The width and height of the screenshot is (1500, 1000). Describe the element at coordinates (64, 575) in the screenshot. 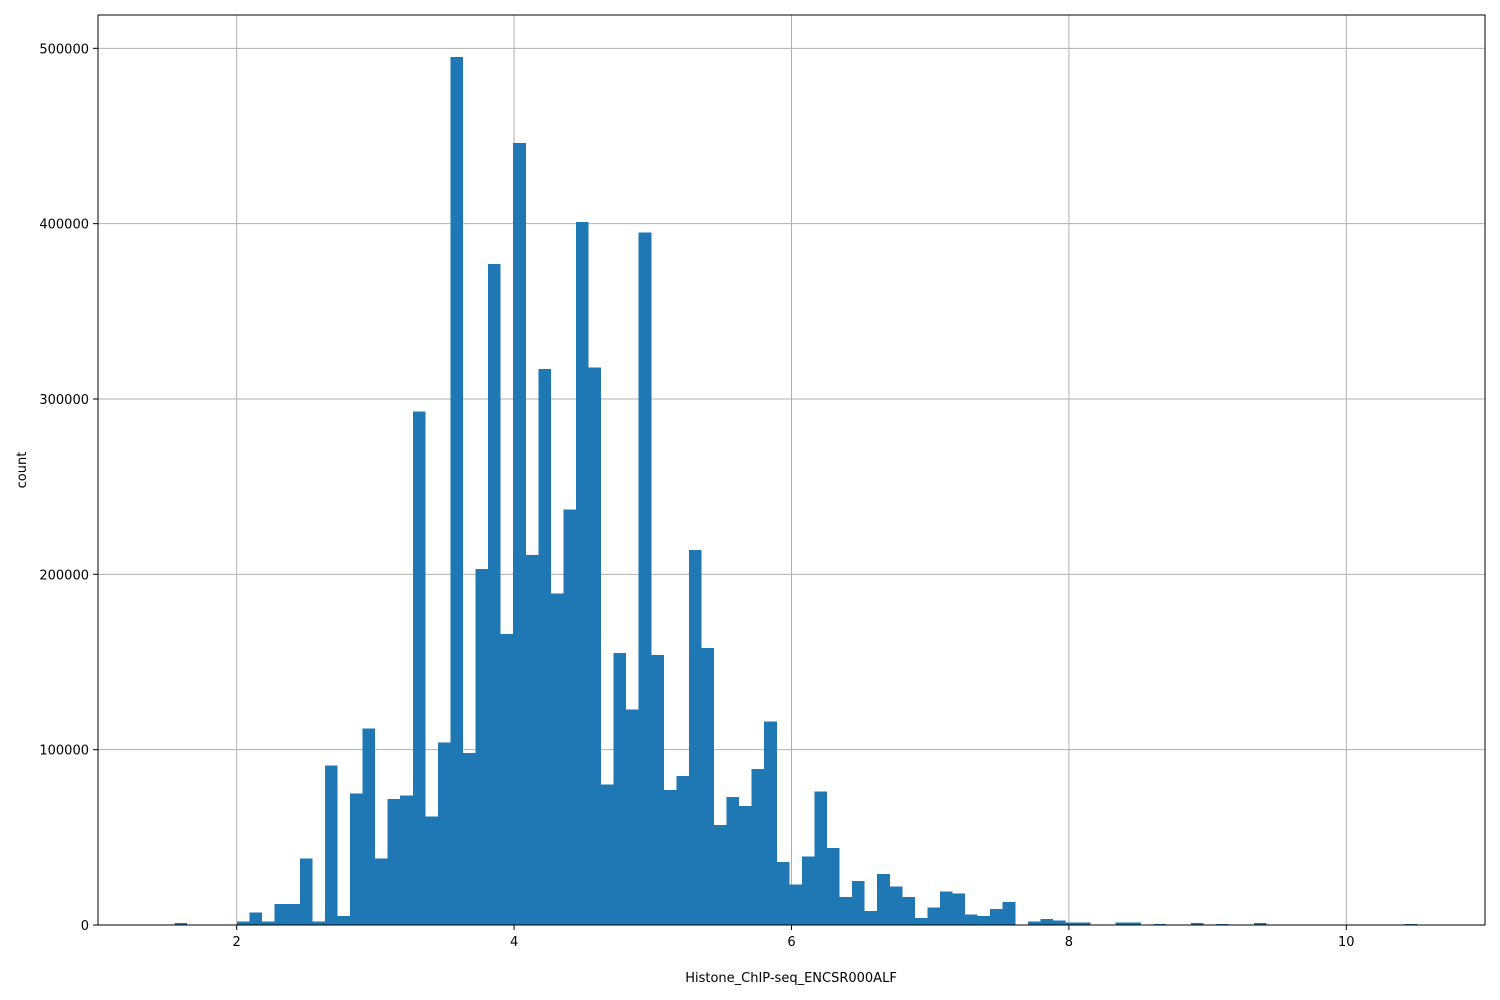

I see `y-tick-label: 200000` at that location.